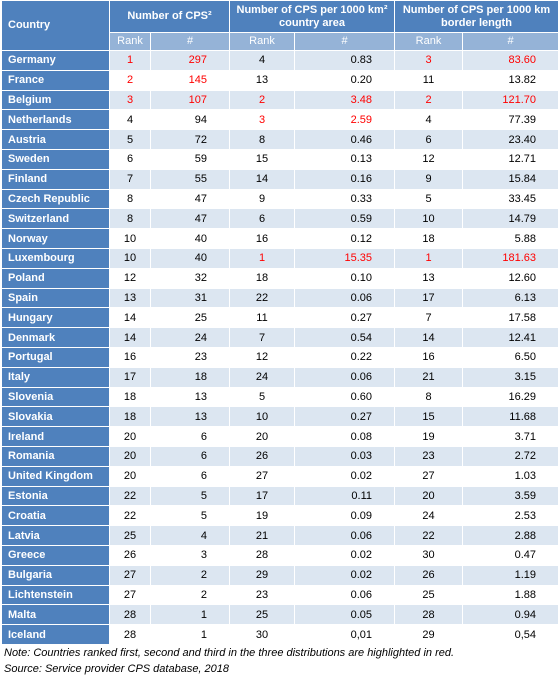 The image size is (559, 681). What do you see at coordinates (262, 258) in the screenshot?
I see `rank-cell: 1` at bounding box center [262, 258].